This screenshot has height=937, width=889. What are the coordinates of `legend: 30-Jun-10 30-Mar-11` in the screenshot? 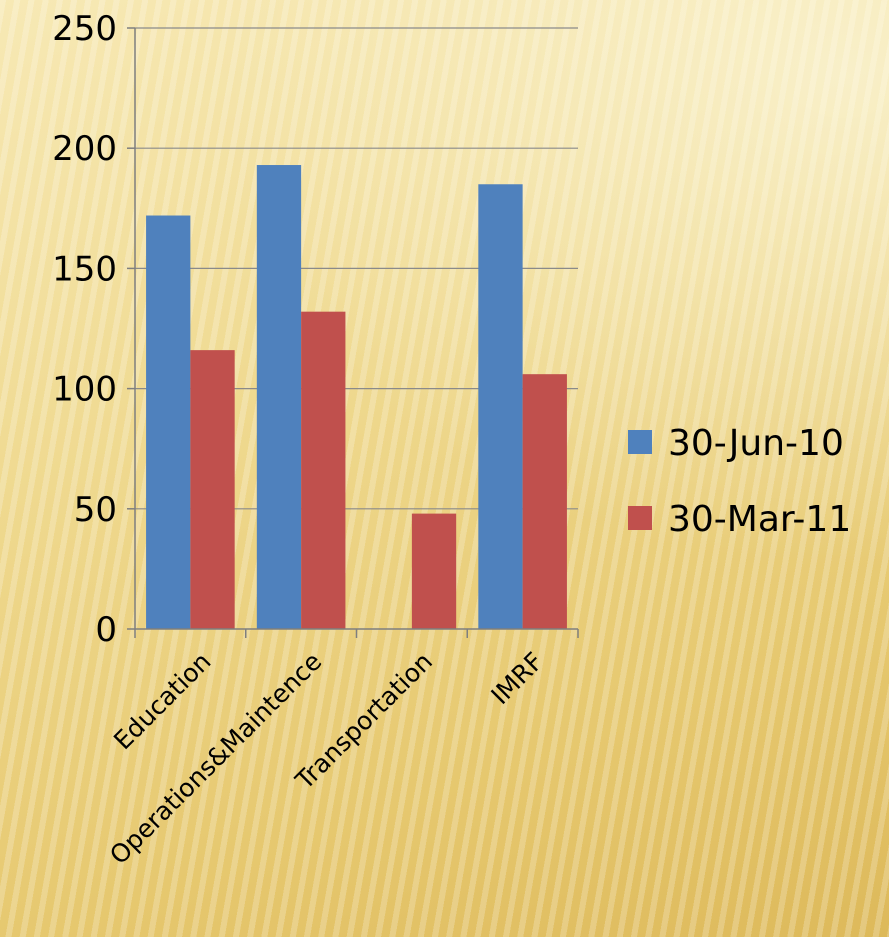 It's located at (739, 481).